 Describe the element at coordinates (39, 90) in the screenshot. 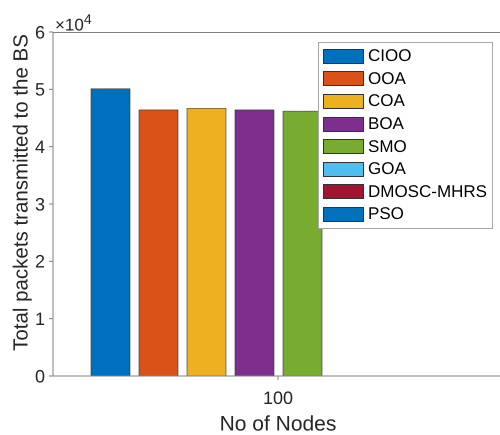

I see `y-tick-label: 5` at that location.